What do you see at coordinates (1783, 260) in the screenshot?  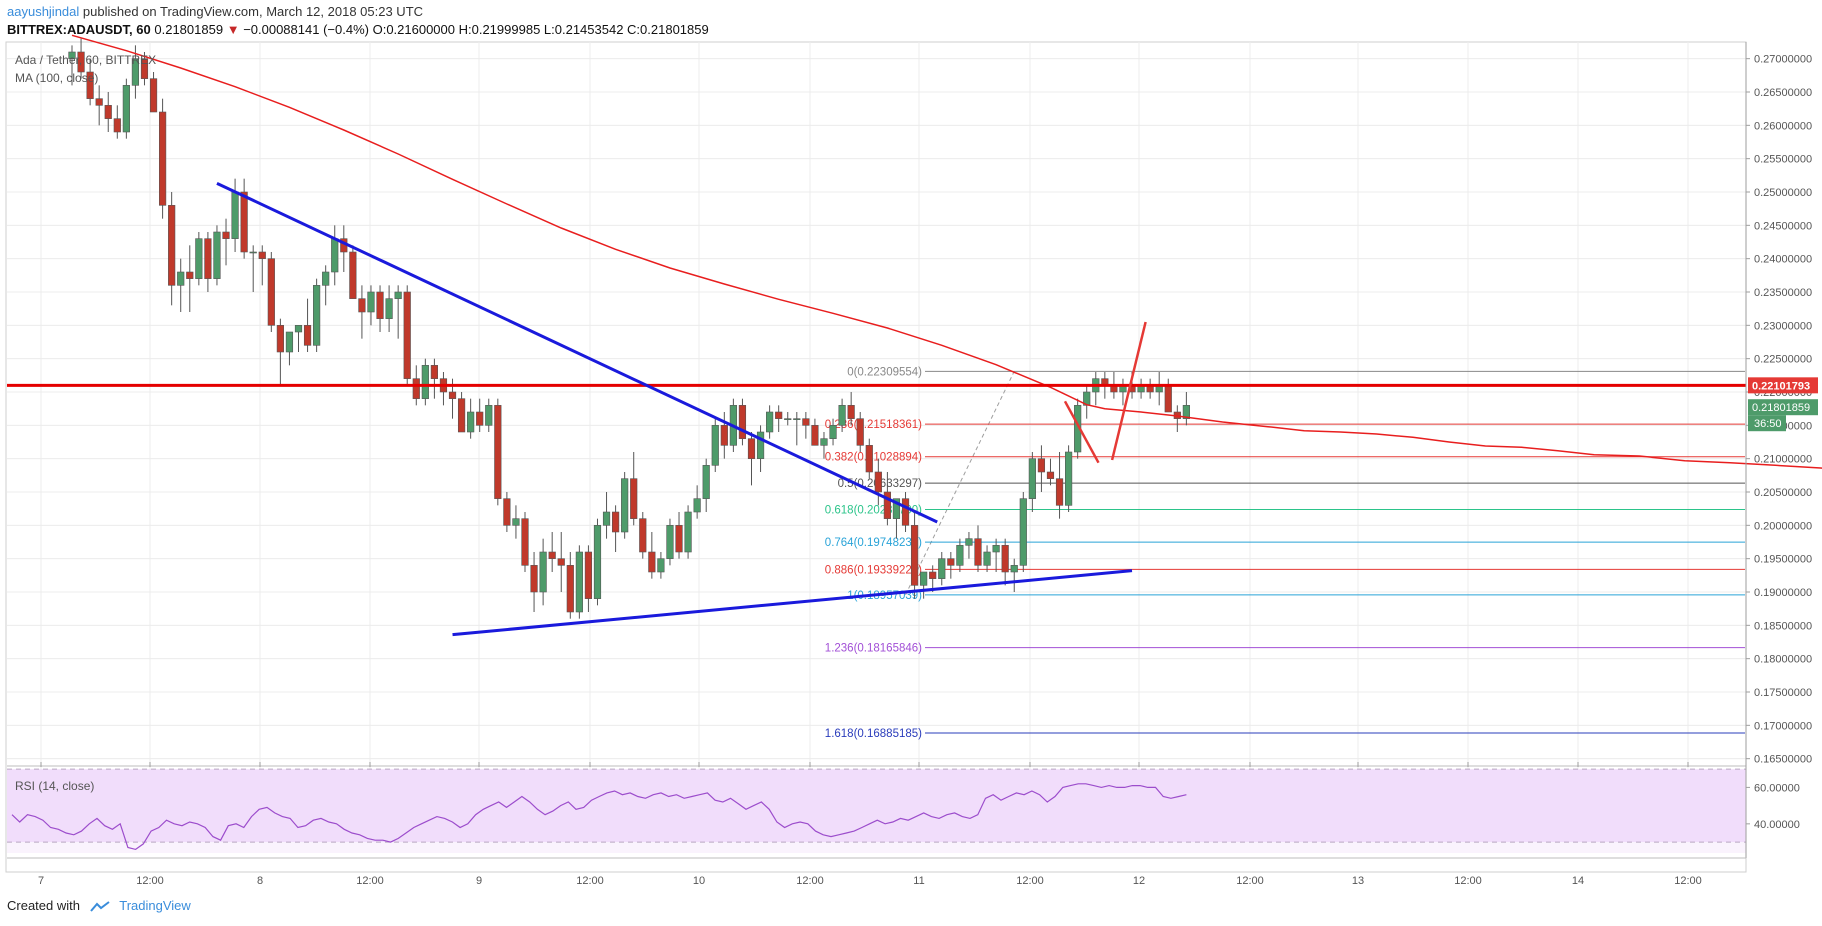 I see `y-tick-6: 0.24000000` at bounding box center [1783, 260].